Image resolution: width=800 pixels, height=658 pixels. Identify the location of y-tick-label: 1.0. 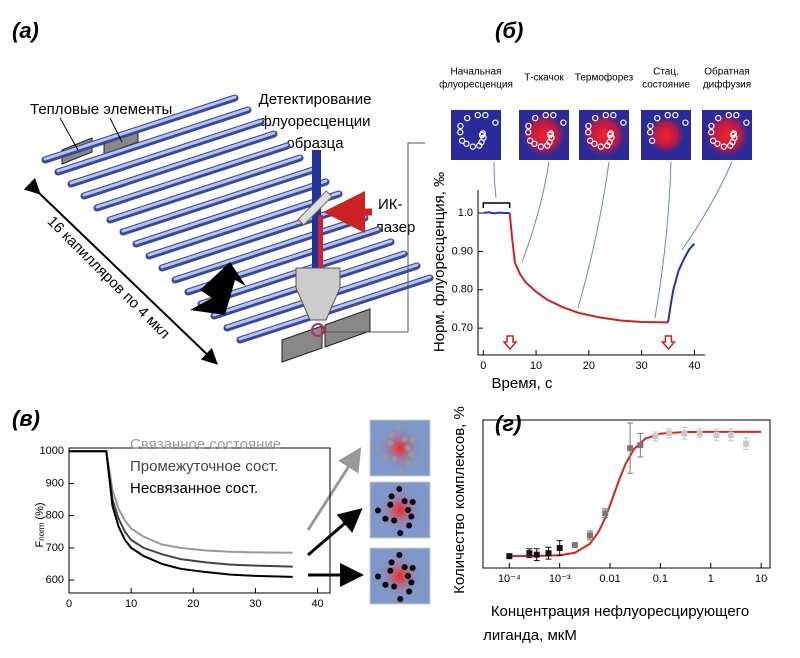
(465, 213).